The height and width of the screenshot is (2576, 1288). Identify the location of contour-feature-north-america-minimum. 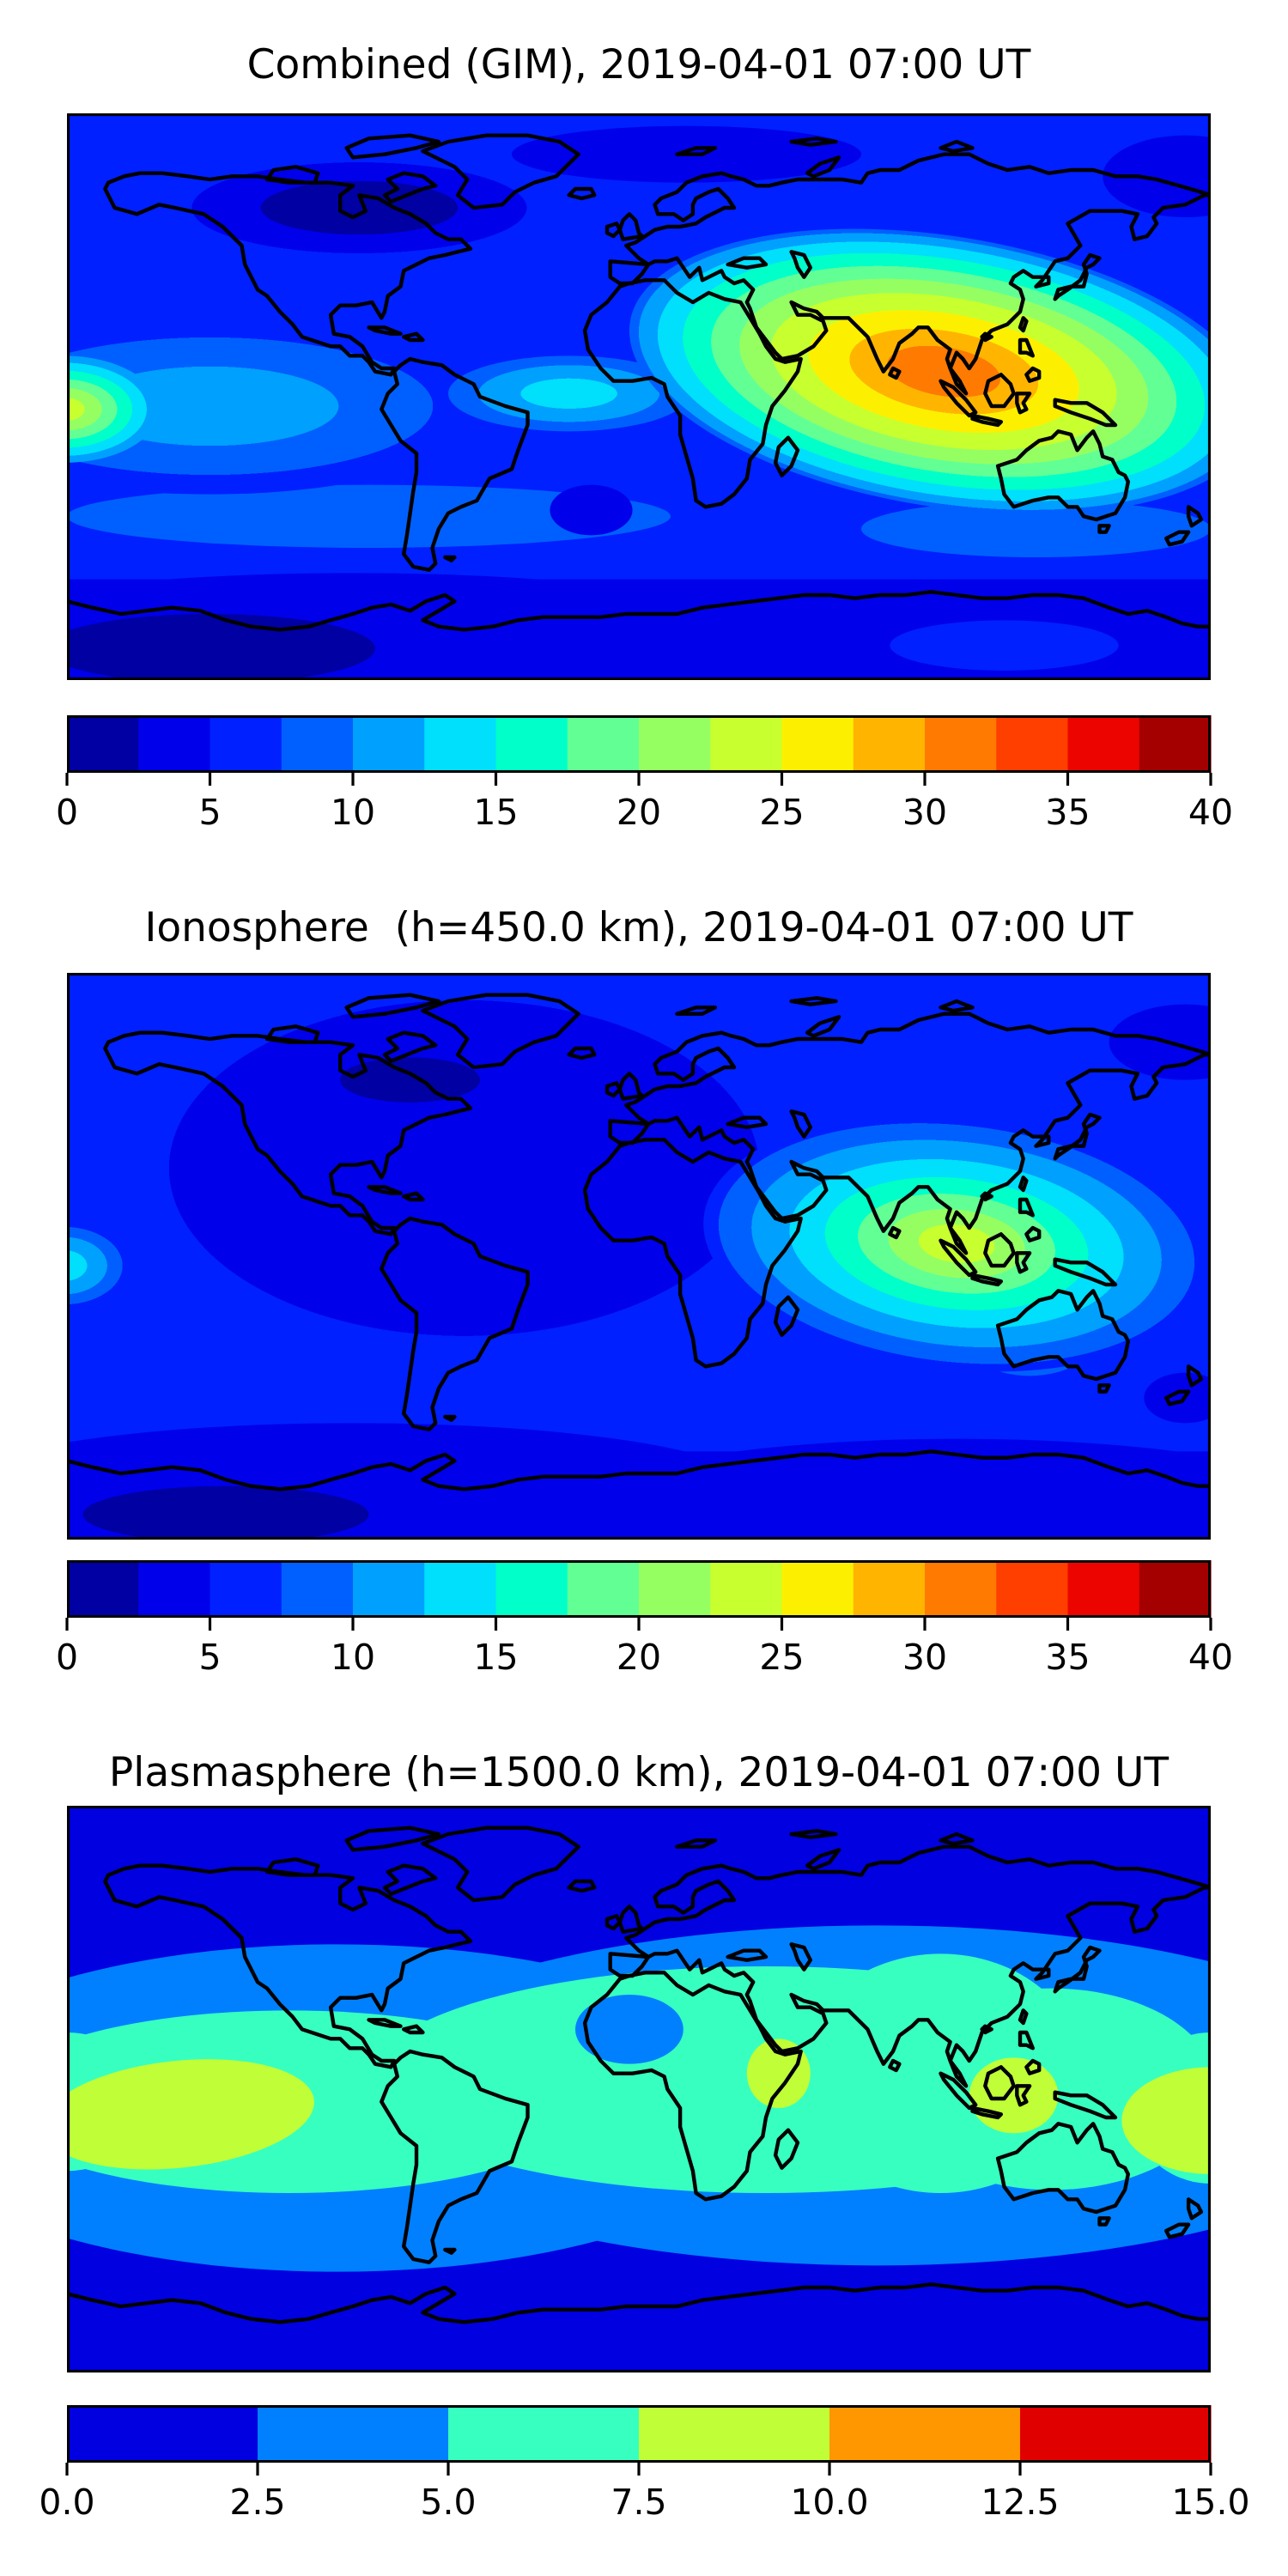
(359, 208).